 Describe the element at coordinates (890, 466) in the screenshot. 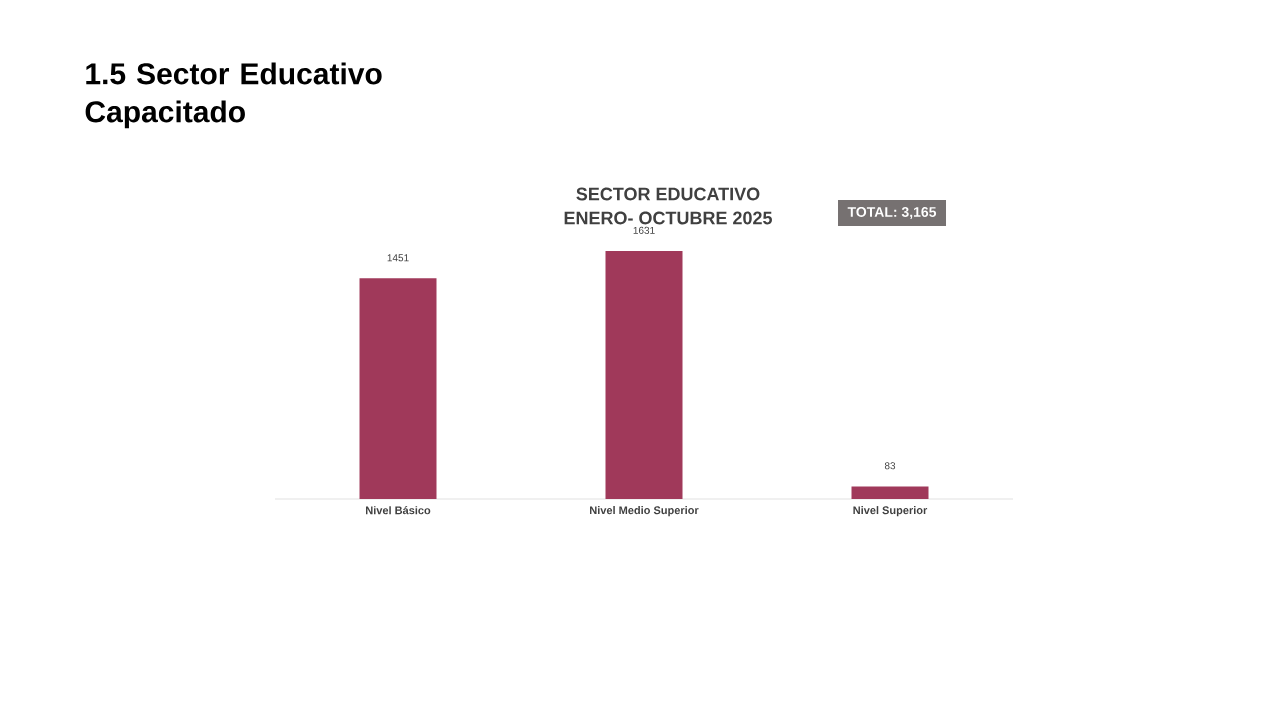

I see `data-label: 83` at that location.